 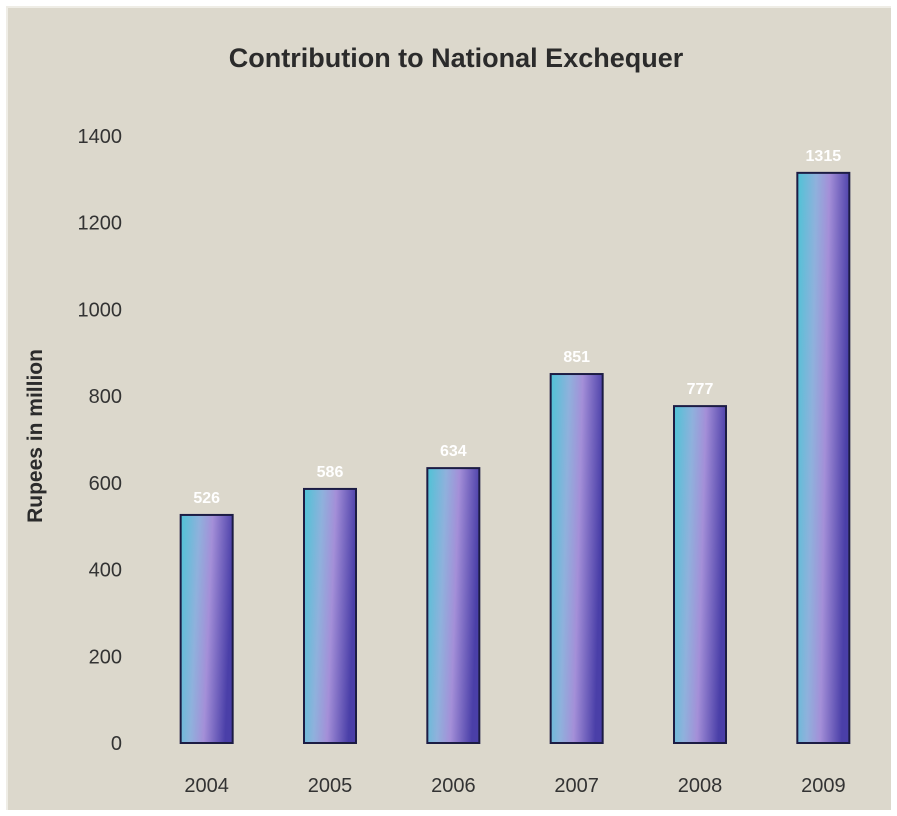 I want to click on bar-2007, so click(x=576, y=558).